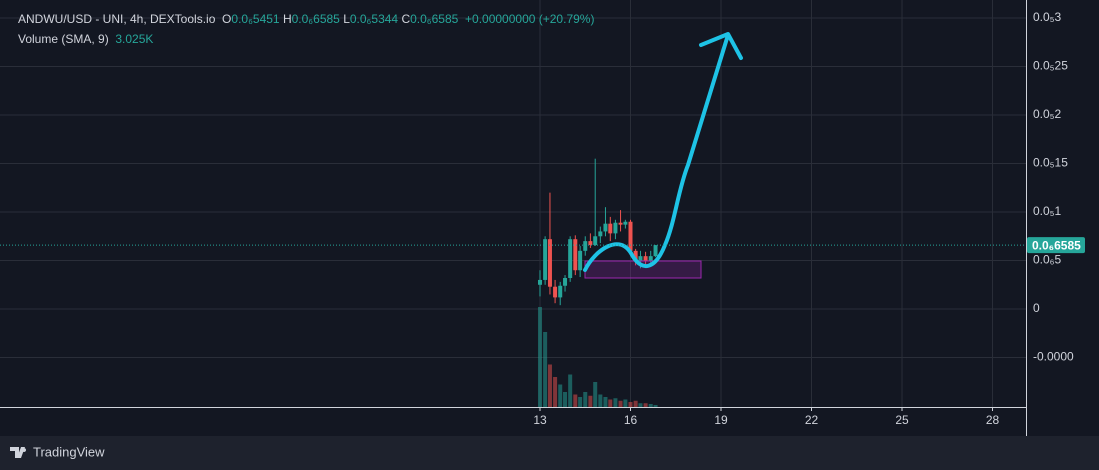 The image size is (1099, 470). What do you see at coordinates (374, 19) in the screenshot?
I see `ohlc-value: 0.0₆5344` at bounding box center [374, 19].